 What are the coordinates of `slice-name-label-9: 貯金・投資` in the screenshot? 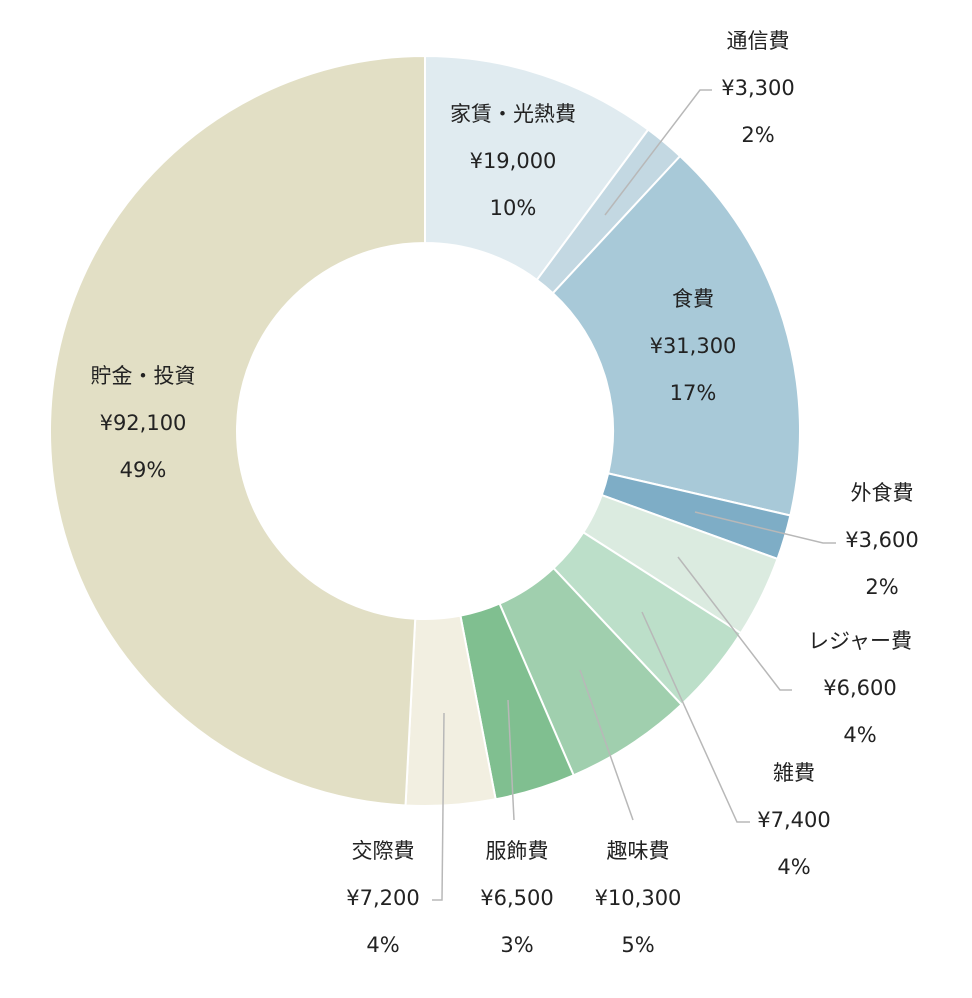 It's located at (143, 376).